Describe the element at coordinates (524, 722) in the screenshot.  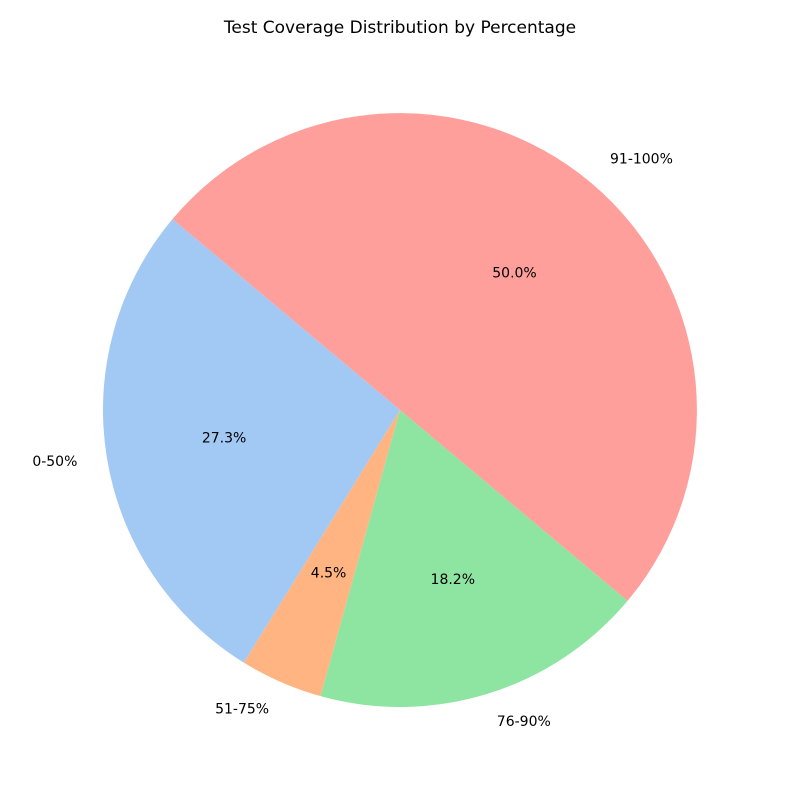
I see `slice-label: 76-90%` at that location.